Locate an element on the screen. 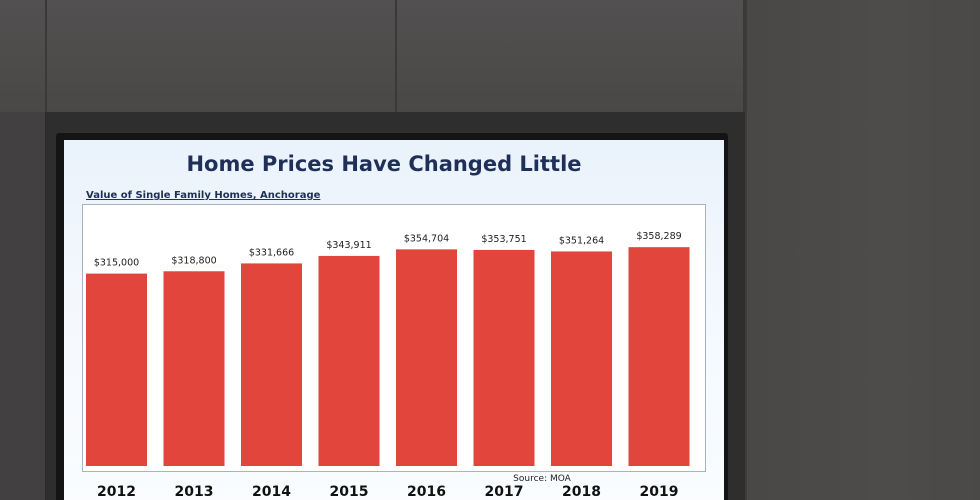  slide-title: Home Prices Have Changed Little is located at coordinates (384, 164).